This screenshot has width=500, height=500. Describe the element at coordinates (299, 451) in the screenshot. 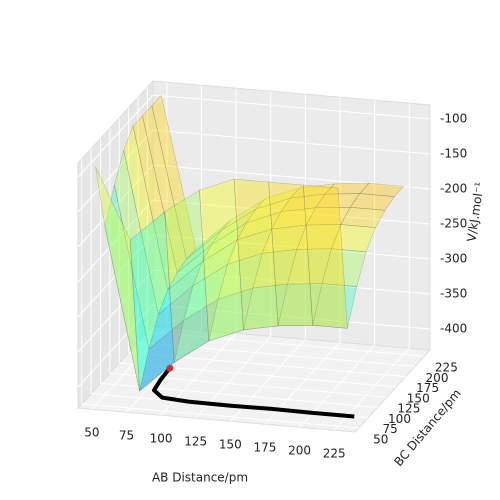

I see `x-tick-label: 200` at that location.